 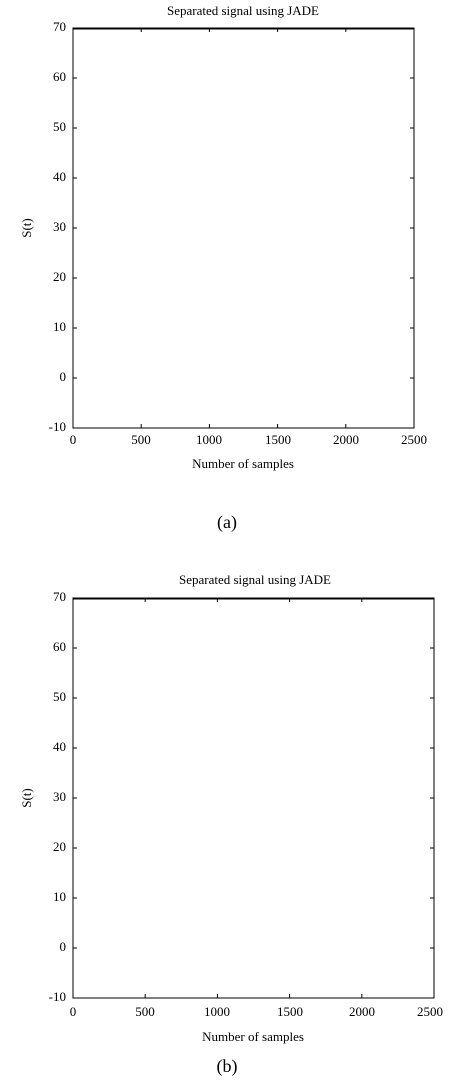 I want to click on figure-caption: (b), so click(x=227, y=1066).